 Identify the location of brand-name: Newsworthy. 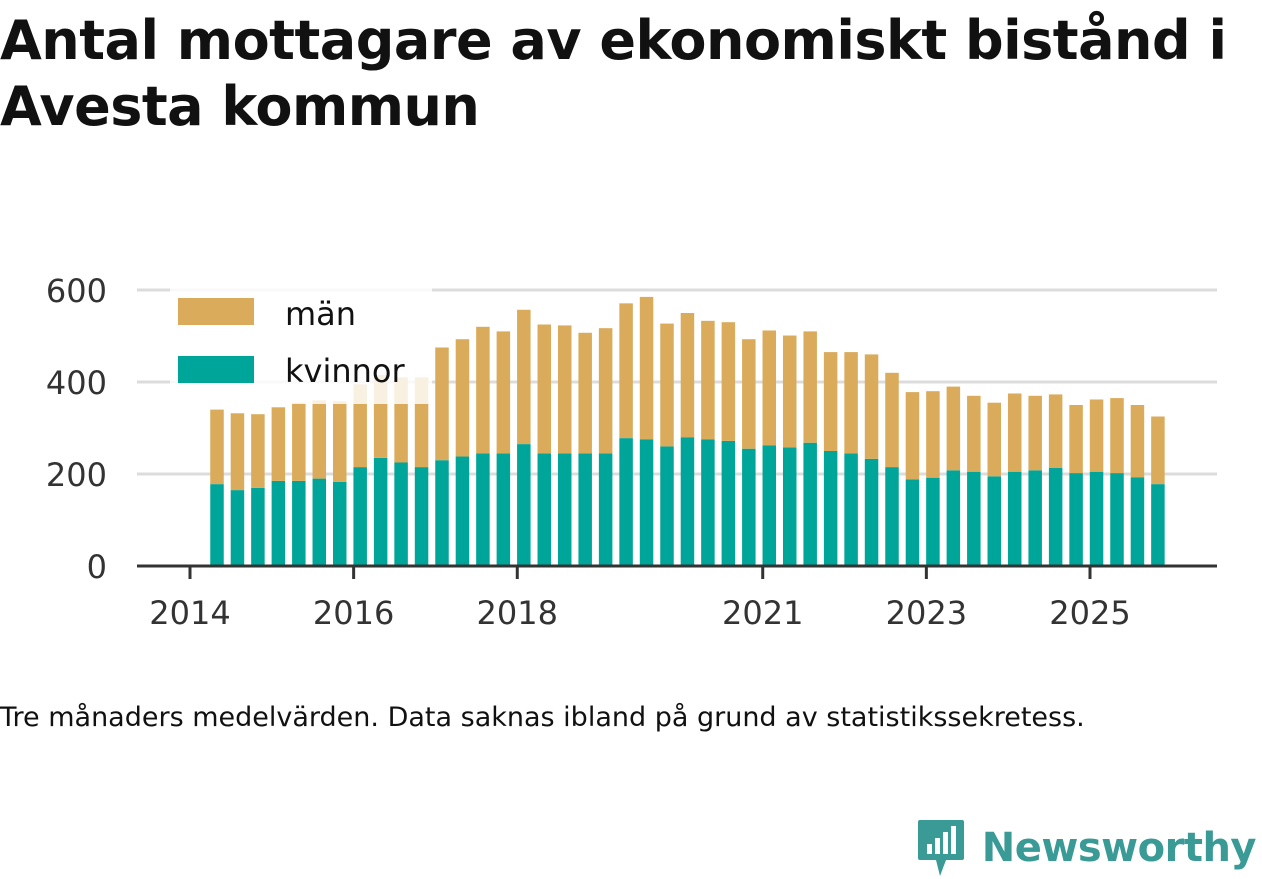
(1119, 848).